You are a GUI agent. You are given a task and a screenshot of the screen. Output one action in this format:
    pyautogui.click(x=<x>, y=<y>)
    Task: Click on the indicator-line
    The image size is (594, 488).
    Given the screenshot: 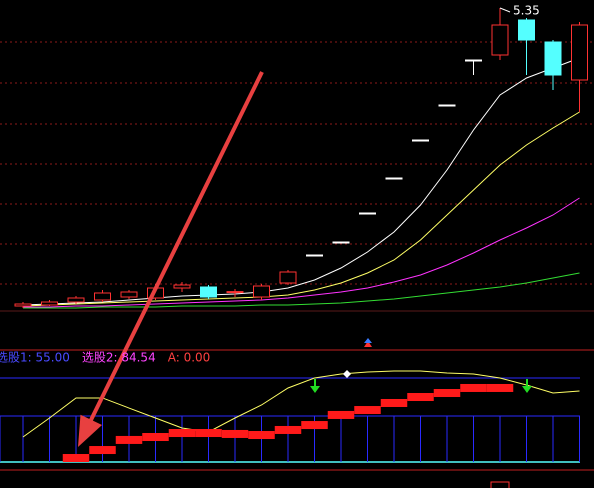 What is the action you would take?
    pyautogui.click(x=301, y=404)
    